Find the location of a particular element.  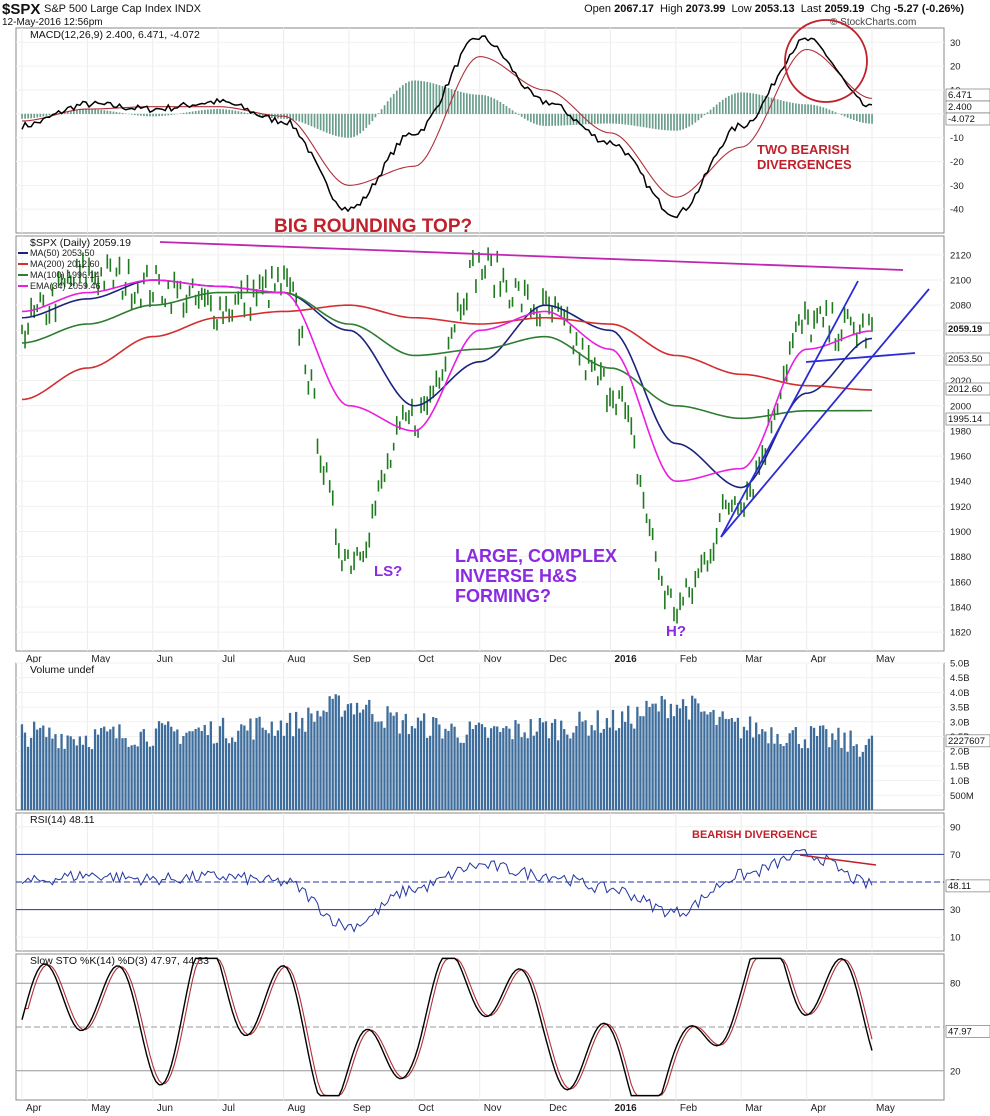

legend-entry: MA(50) 2053.50 is located at coordinates (62, 253).